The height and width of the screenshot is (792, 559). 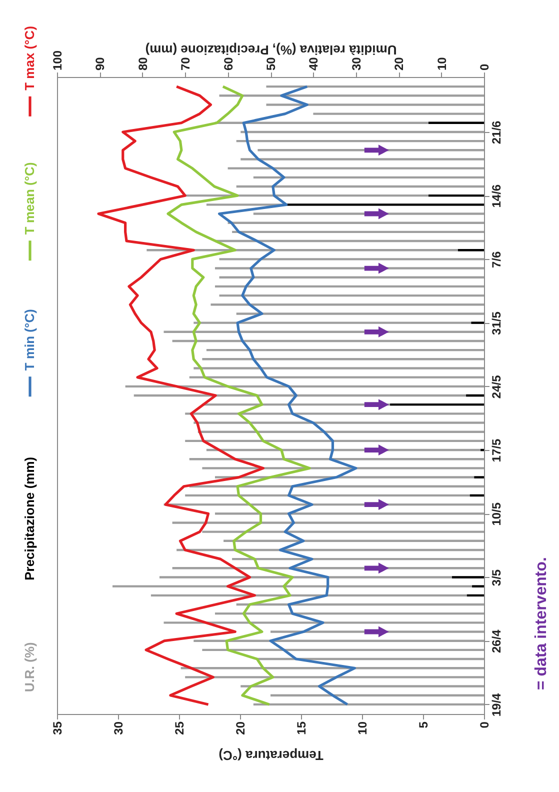 What do you see at coordinates (399, 63) in the screenshot?
I see `x2-tick-label: 20` at bounding box center [399, 63].